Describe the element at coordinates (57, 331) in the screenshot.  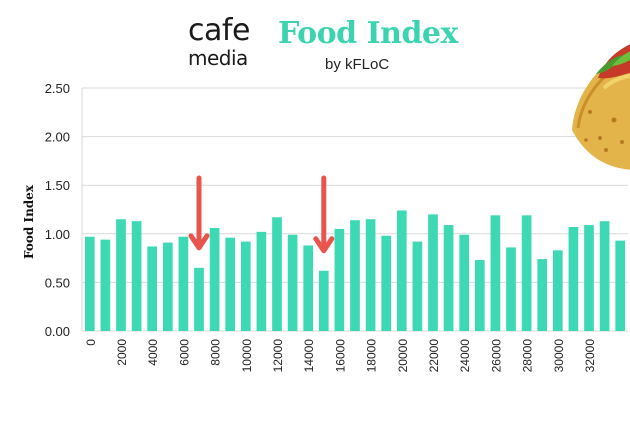
I see `y-tick-label: 0.00` at that location.